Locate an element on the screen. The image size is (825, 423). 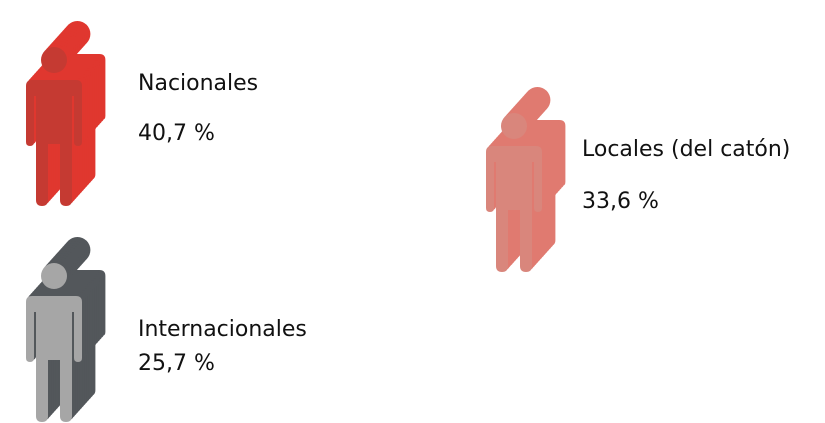
value-label: 33,6 % is located at coordinates (620, 201).